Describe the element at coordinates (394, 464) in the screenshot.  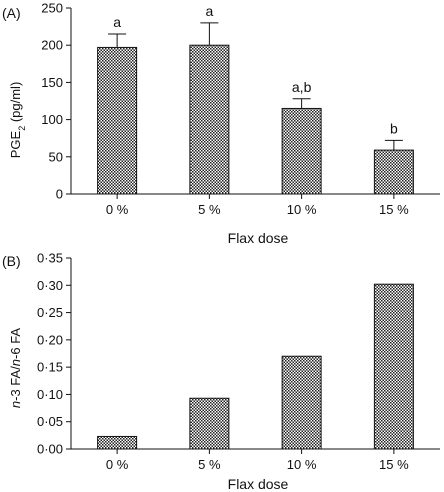
I see `panel-b-x-tick-label: 15 %` at that location.